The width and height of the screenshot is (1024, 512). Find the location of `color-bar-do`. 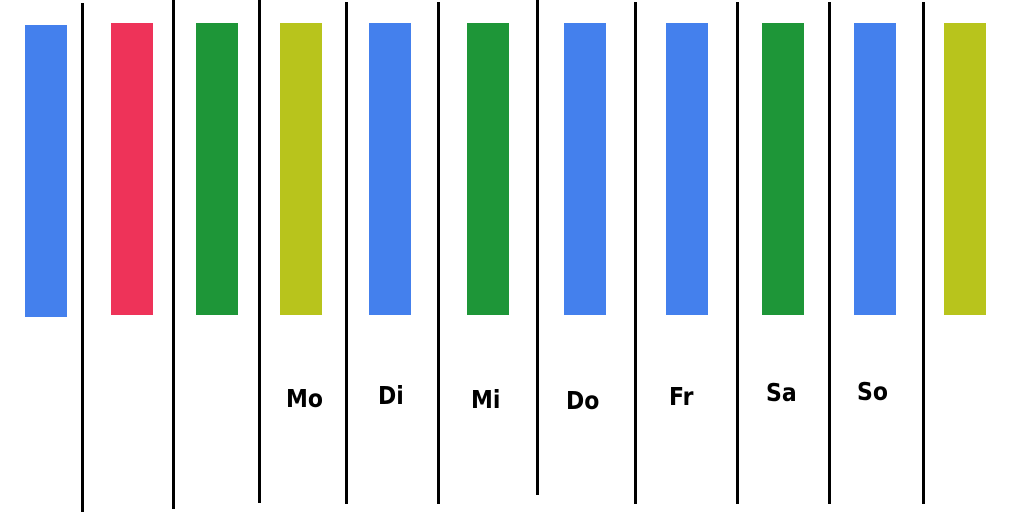

color-bar-do is located at coordinates (585, 169).